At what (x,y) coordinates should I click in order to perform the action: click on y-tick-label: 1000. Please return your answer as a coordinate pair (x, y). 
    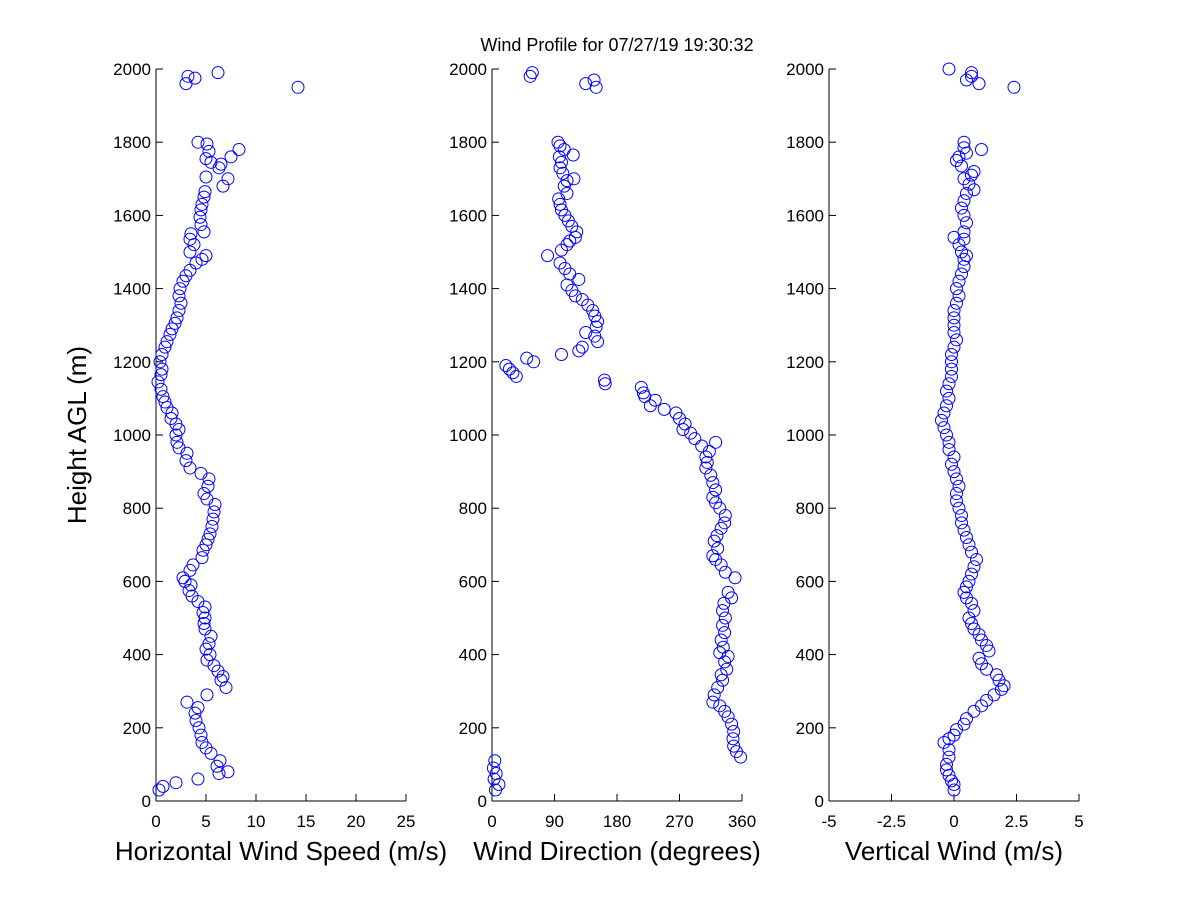
    Looking at the image, I should click on (805, 435).